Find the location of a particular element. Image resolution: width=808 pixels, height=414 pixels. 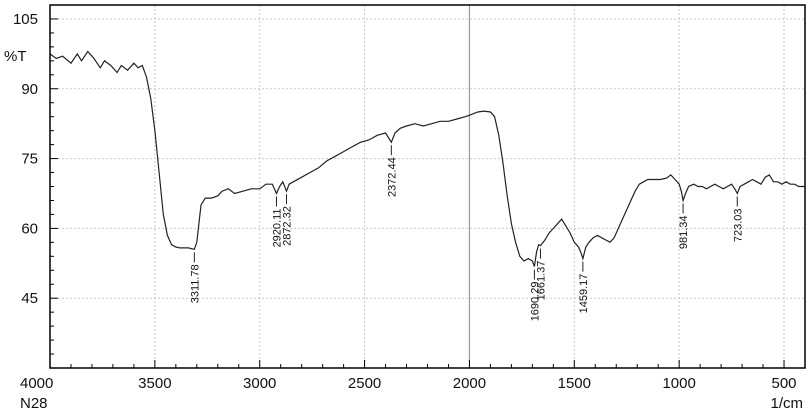

peak-label: 1459.17 is located at coordinates (584, 294).